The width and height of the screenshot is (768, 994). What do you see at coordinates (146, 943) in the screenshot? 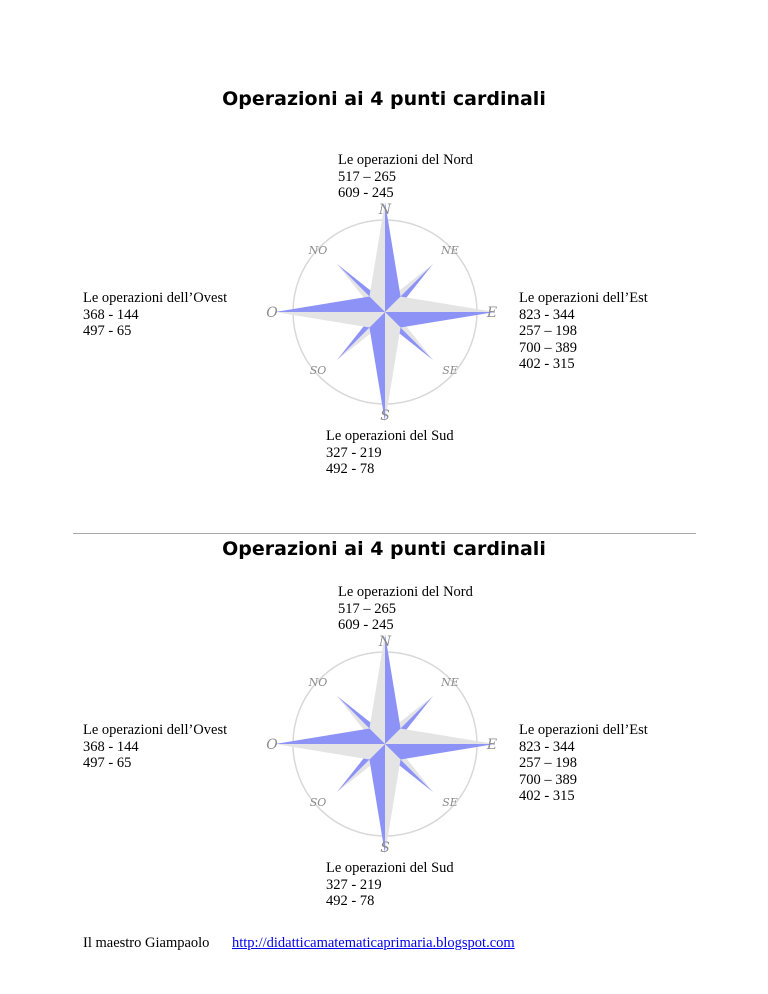
I see `footer-author: Il maestro Giampaolo` at bounding box center [146, 943].